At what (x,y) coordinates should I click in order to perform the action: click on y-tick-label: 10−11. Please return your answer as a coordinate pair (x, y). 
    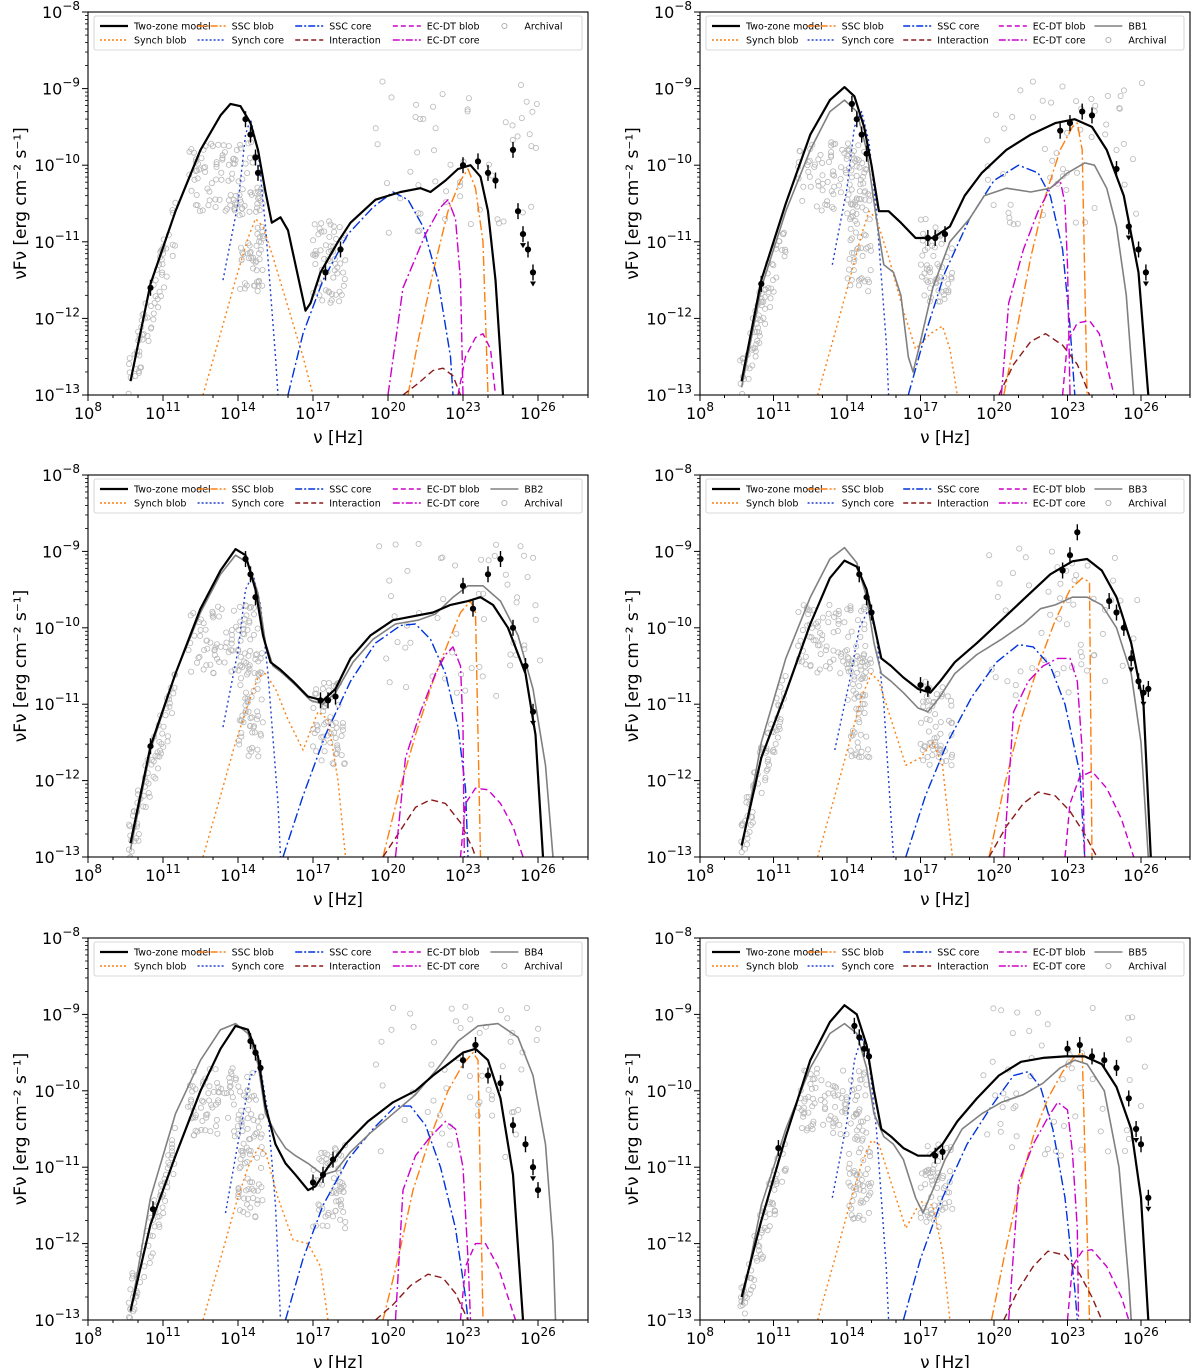
    Looking at the image, I should click on (669, 1165).